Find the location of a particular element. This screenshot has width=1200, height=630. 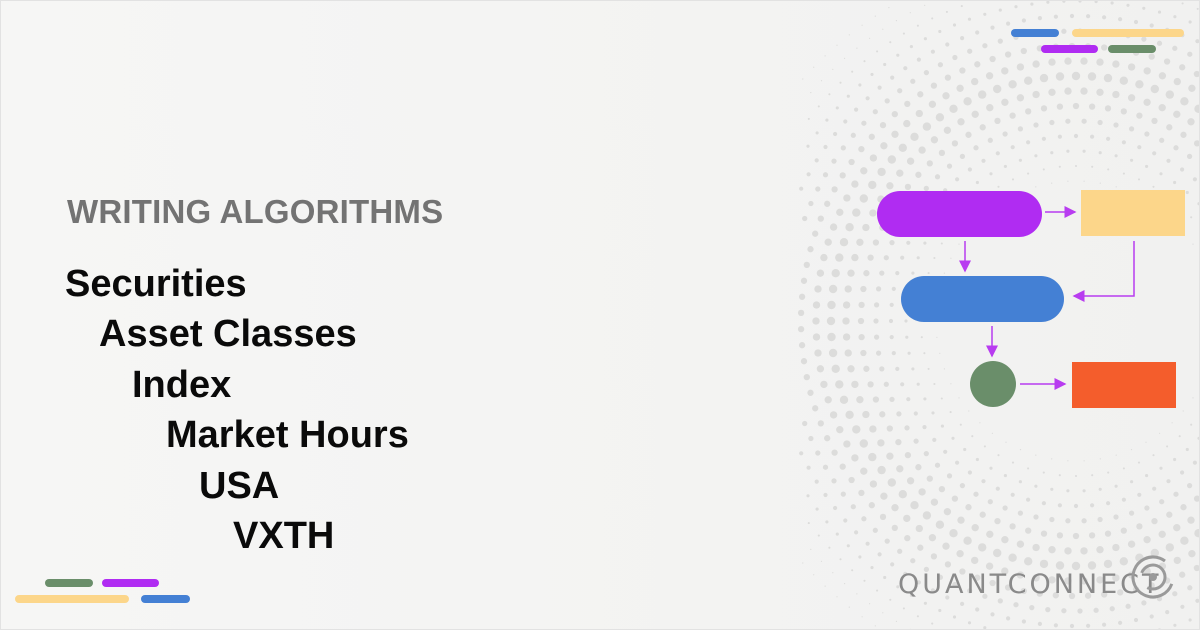

breadcrumb-item-securities: Securities is located at coordinates (156, 284).